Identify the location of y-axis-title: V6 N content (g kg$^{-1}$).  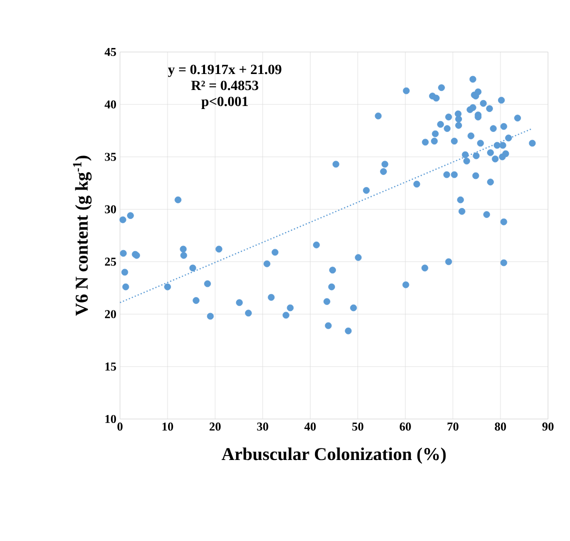
(82, 236).